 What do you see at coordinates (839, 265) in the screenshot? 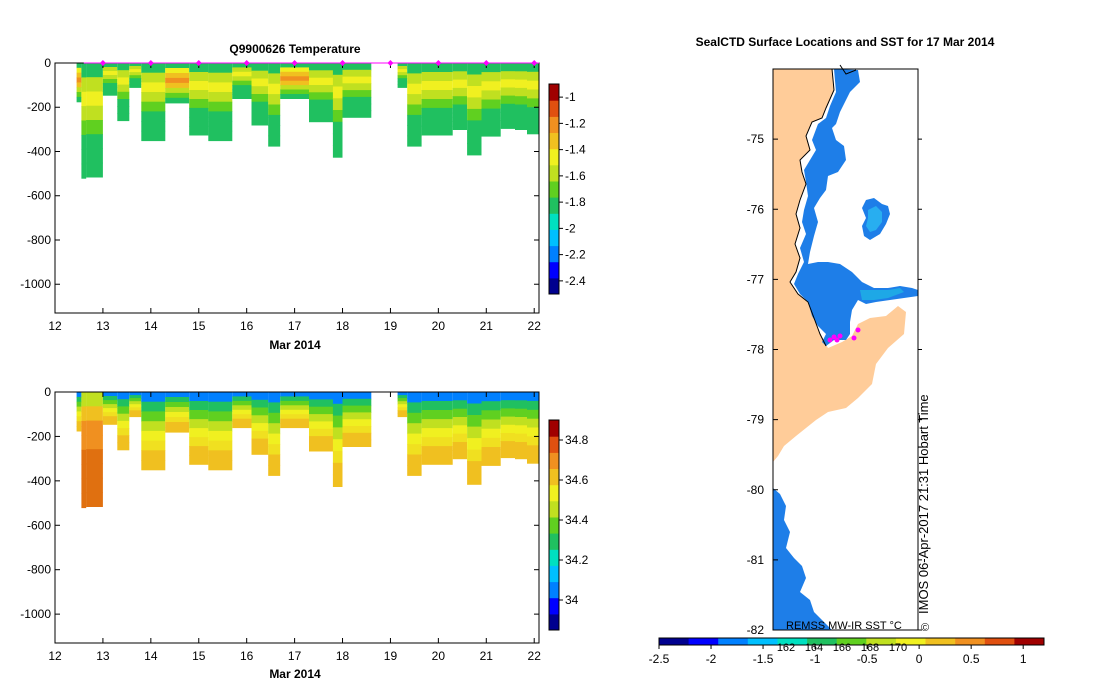
I see `land-mass` at bounding box center [839, 265].